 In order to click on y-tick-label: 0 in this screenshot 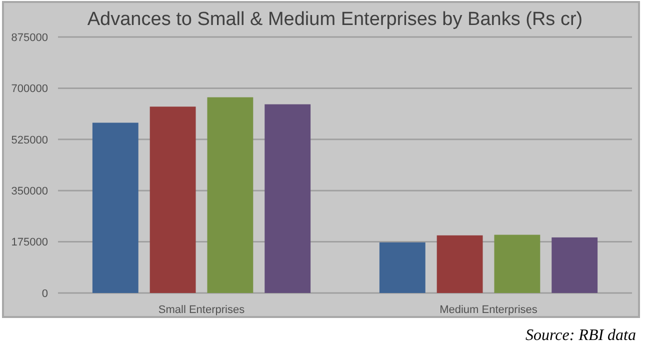, I will do `click(45, 294)`.